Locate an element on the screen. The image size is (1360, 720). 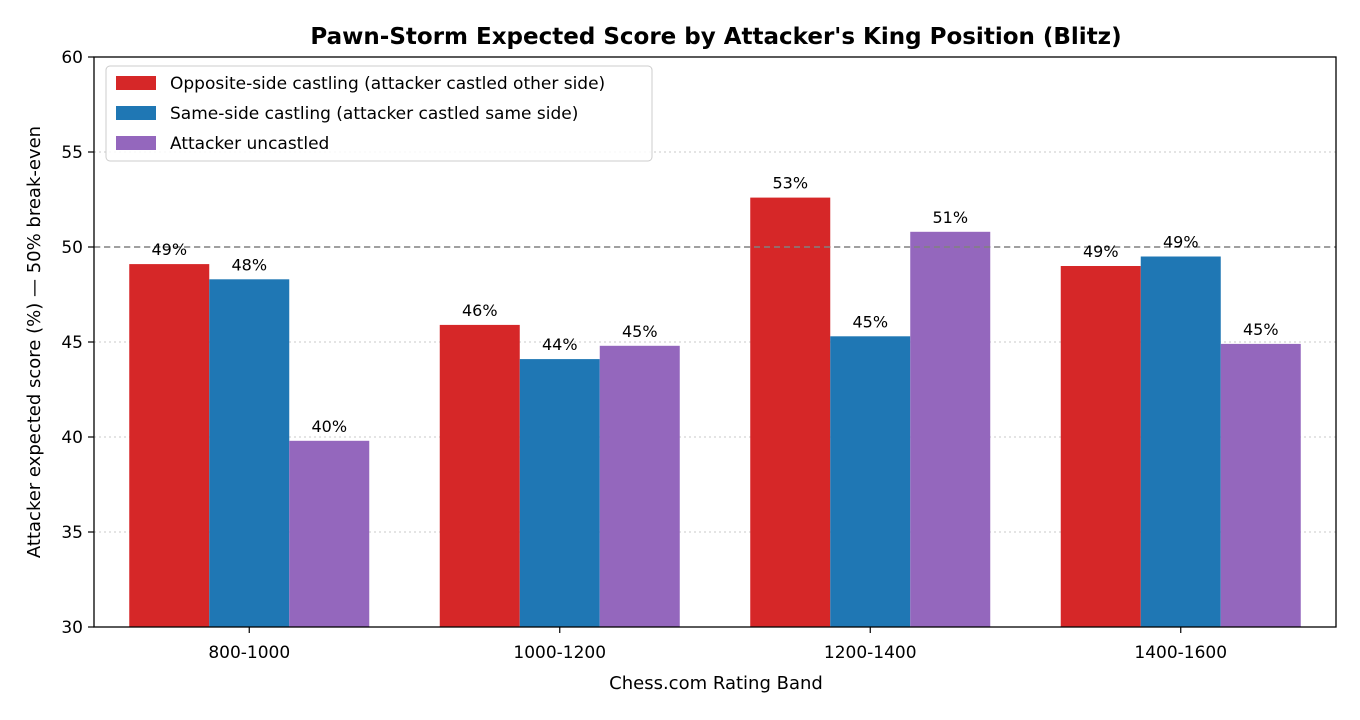
legend-box is located at coordinates (379, 113).